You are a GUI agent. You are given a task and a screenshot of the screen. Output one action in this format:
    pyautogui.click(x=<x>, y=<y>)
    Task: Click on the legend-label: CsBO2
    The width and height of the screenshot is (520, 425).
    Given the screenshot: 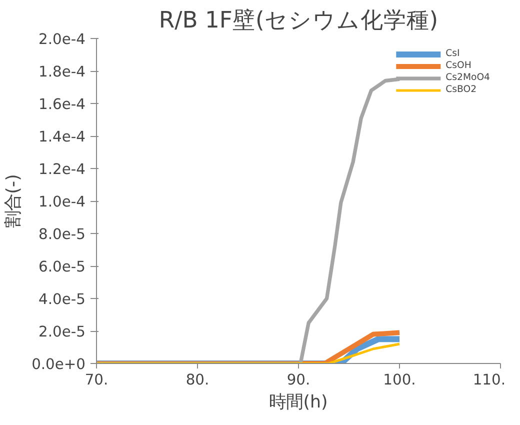 What is the action you would take?
    pyautogui.click(x=461, y=89)
    